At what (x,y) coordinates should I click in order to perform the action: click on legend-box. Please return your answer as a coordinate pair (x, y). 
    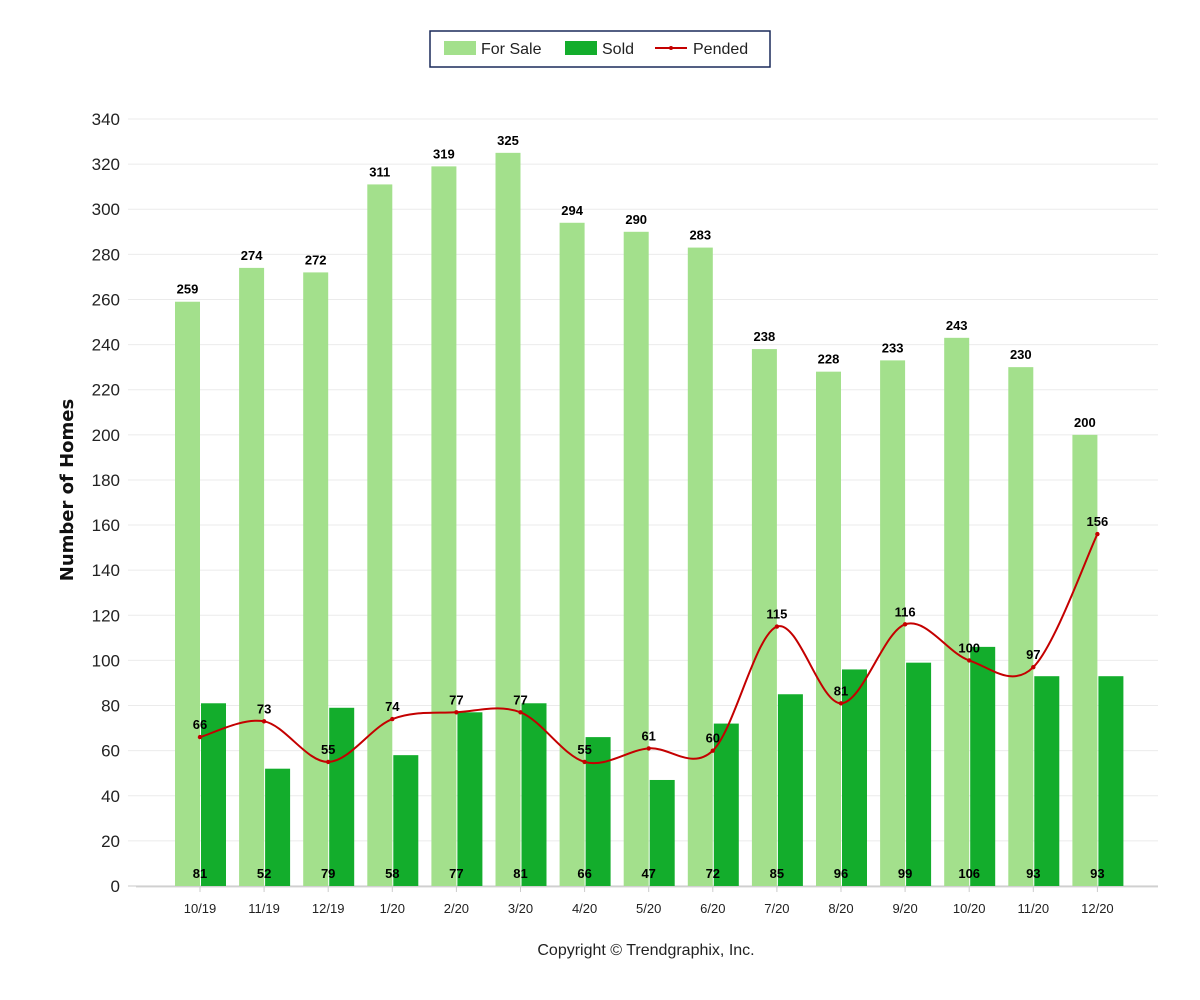
    Looking at the image, I should click on (600, 49).